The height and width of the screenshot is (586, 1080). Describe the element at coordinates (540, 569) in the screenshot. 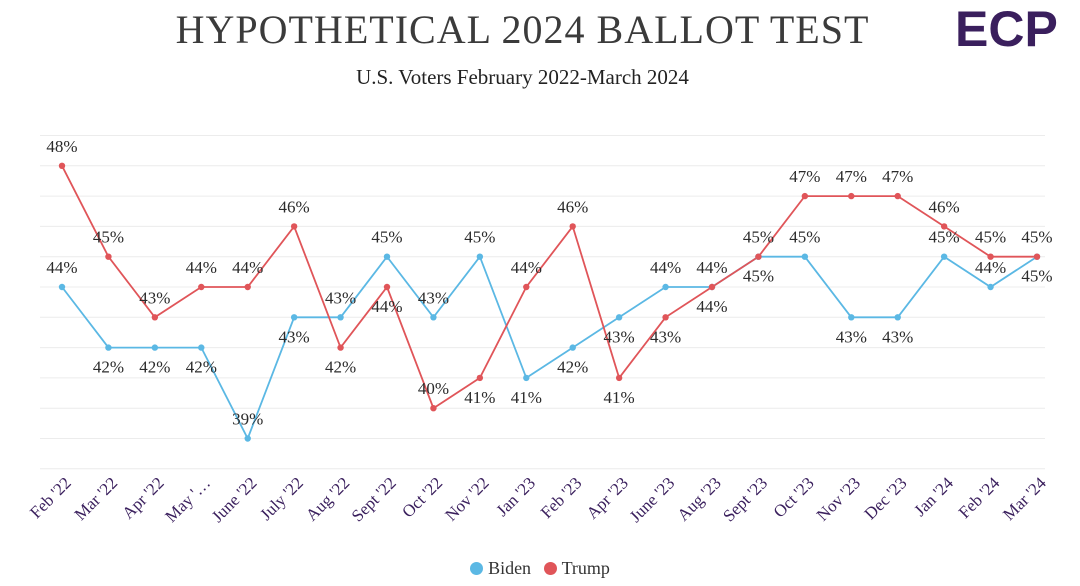

I see `legend: Biden Trump` at that location.